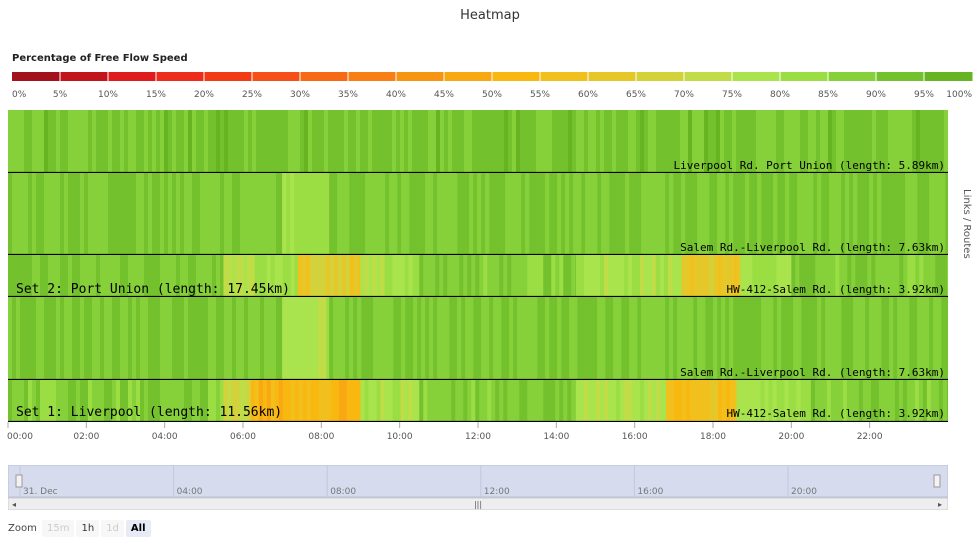  I want to click on zoom-button-1h: 1h, so click(88, 528).